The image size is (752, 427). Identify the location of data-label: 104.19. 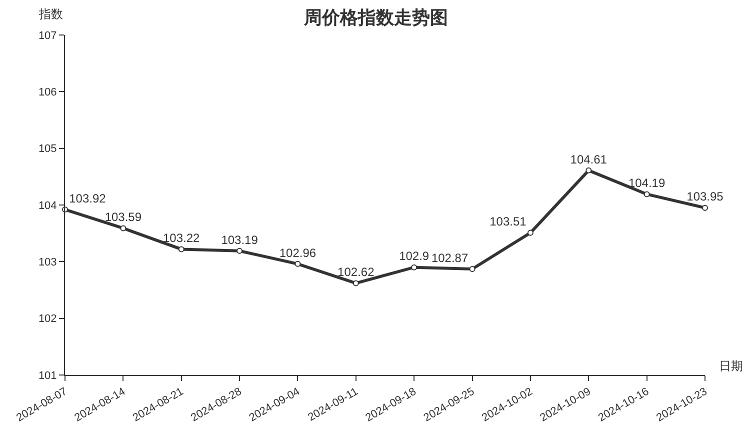
(647, 183).